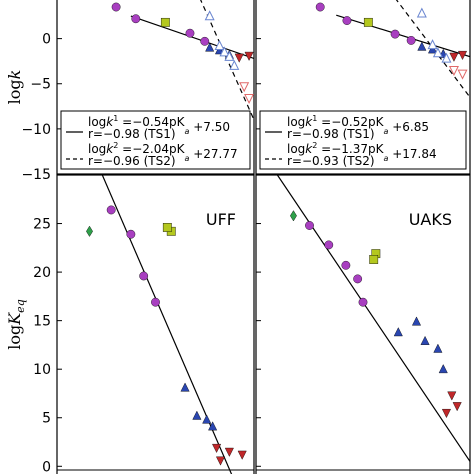 Image resolution: width=474 pixels, height=474 pixels. Describe the element at coordinates (163, 152) in the screenshot. I see `legend-equation: logk2 =−2.04pKa +27.77` at that location.